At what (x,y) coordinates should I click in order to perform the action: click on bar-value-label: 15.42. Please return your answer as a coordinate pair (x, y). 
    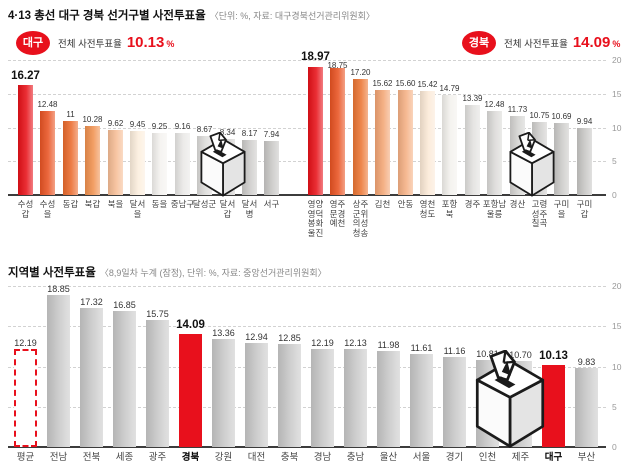
    Looking at the image, I should click on (427, 84).